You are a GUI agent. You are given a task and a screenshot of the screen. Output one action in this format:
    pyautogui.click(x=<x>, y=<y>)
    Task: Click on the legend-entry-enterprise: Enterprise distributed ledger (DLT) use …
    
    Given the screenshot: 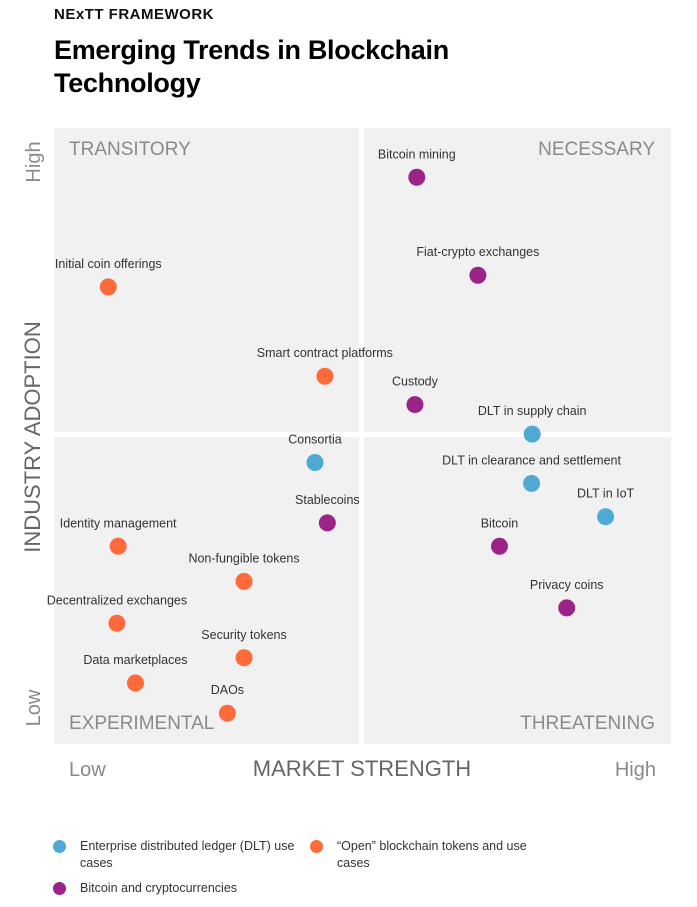 What is the action you would take?
    pyautogui.click(x=187, y=854)
    